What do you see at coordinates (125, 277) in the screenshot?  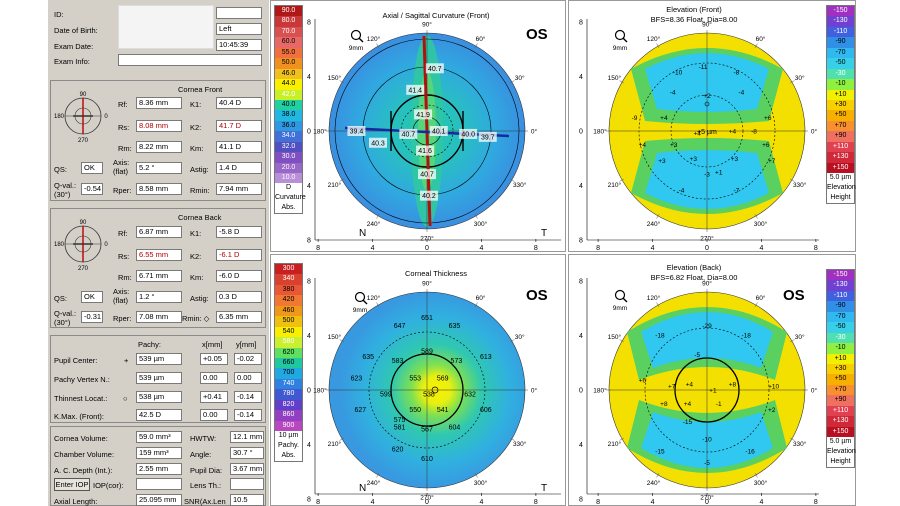 I see `rm-label: Rm:` at bounding box center [125, 277].